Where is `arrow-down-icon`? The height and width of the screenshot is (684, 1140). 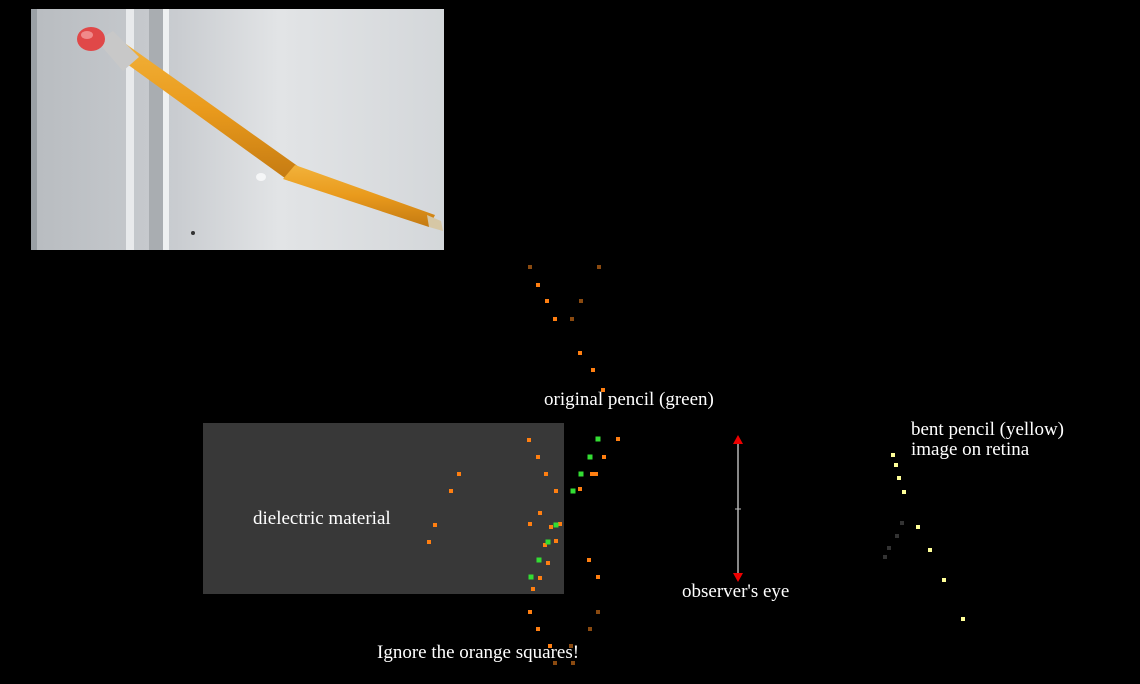
arrow-down-icon is located at coordinates (738, 577).